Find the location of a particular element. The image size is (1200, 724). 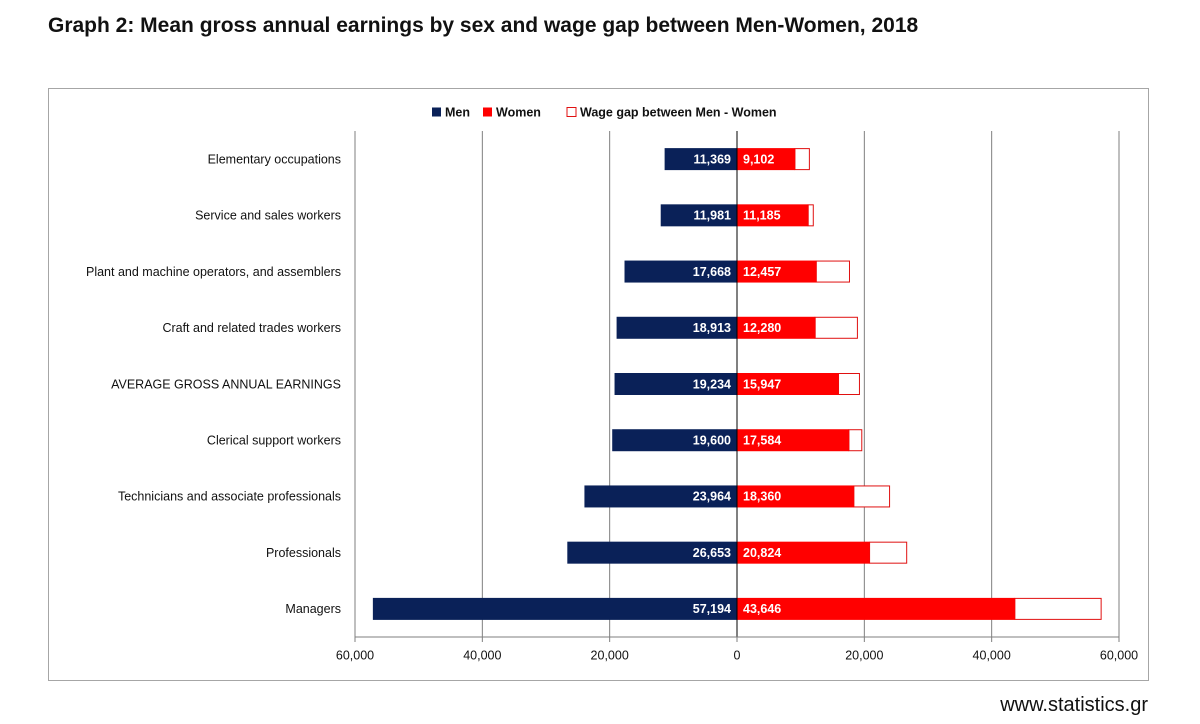

legend-men-label: Men is located at coordinates (457, 112).